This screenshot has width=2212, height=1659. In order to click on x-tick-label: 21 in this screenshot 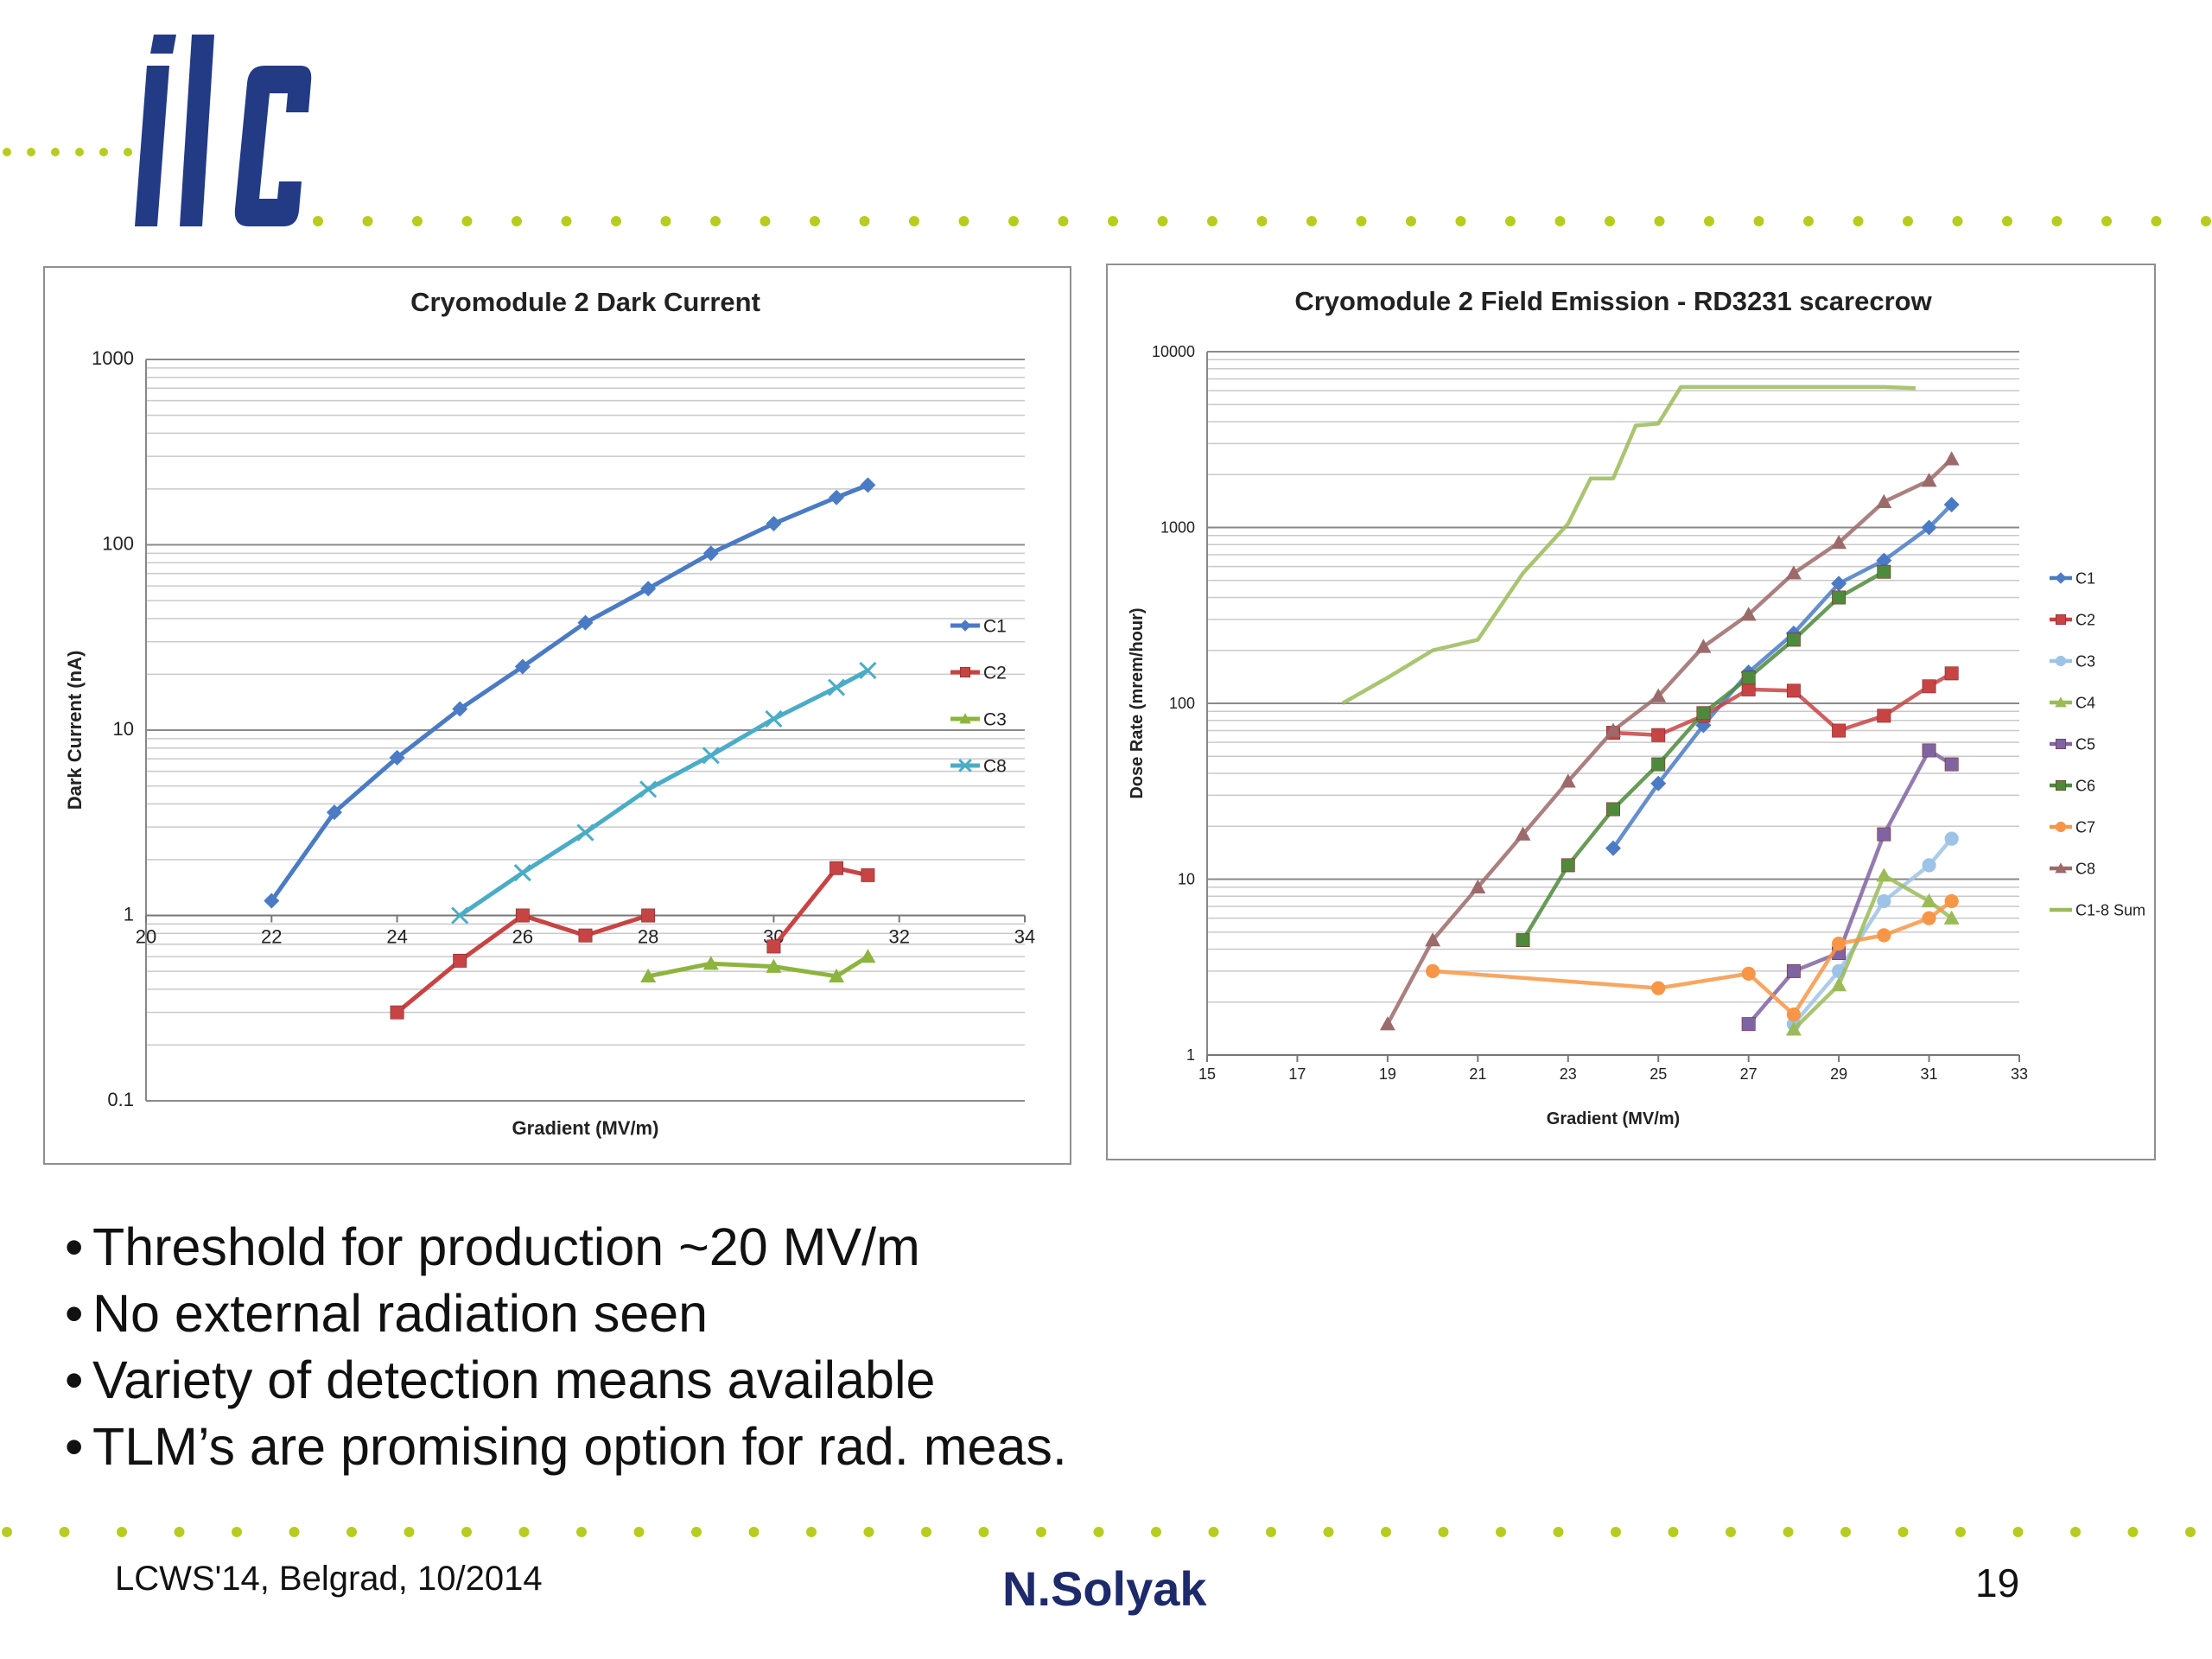, I will do `click(1477, 1074)`.